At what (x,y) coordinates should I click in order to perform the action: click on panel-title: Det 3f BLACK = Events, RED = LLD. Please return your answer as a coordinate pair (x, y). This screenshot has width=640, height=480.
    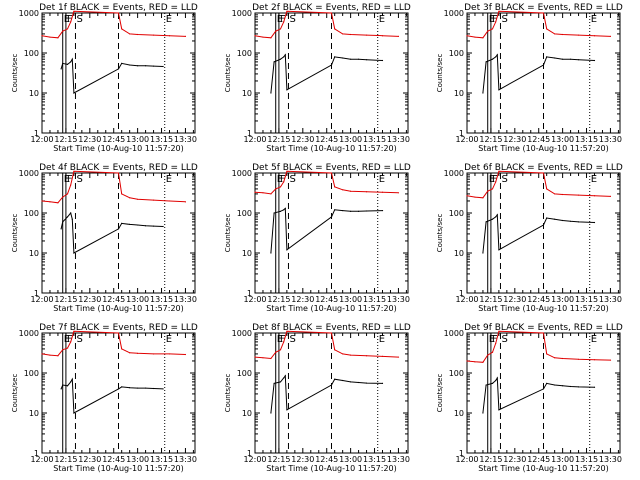
    Looking at the image, I should click on (543, 8).